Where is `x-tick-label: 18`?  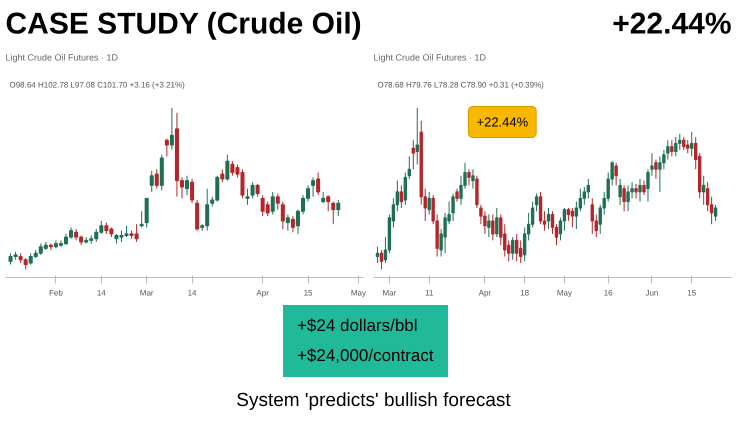
x-tick-label: 18 is located at coordinates (525, 293).